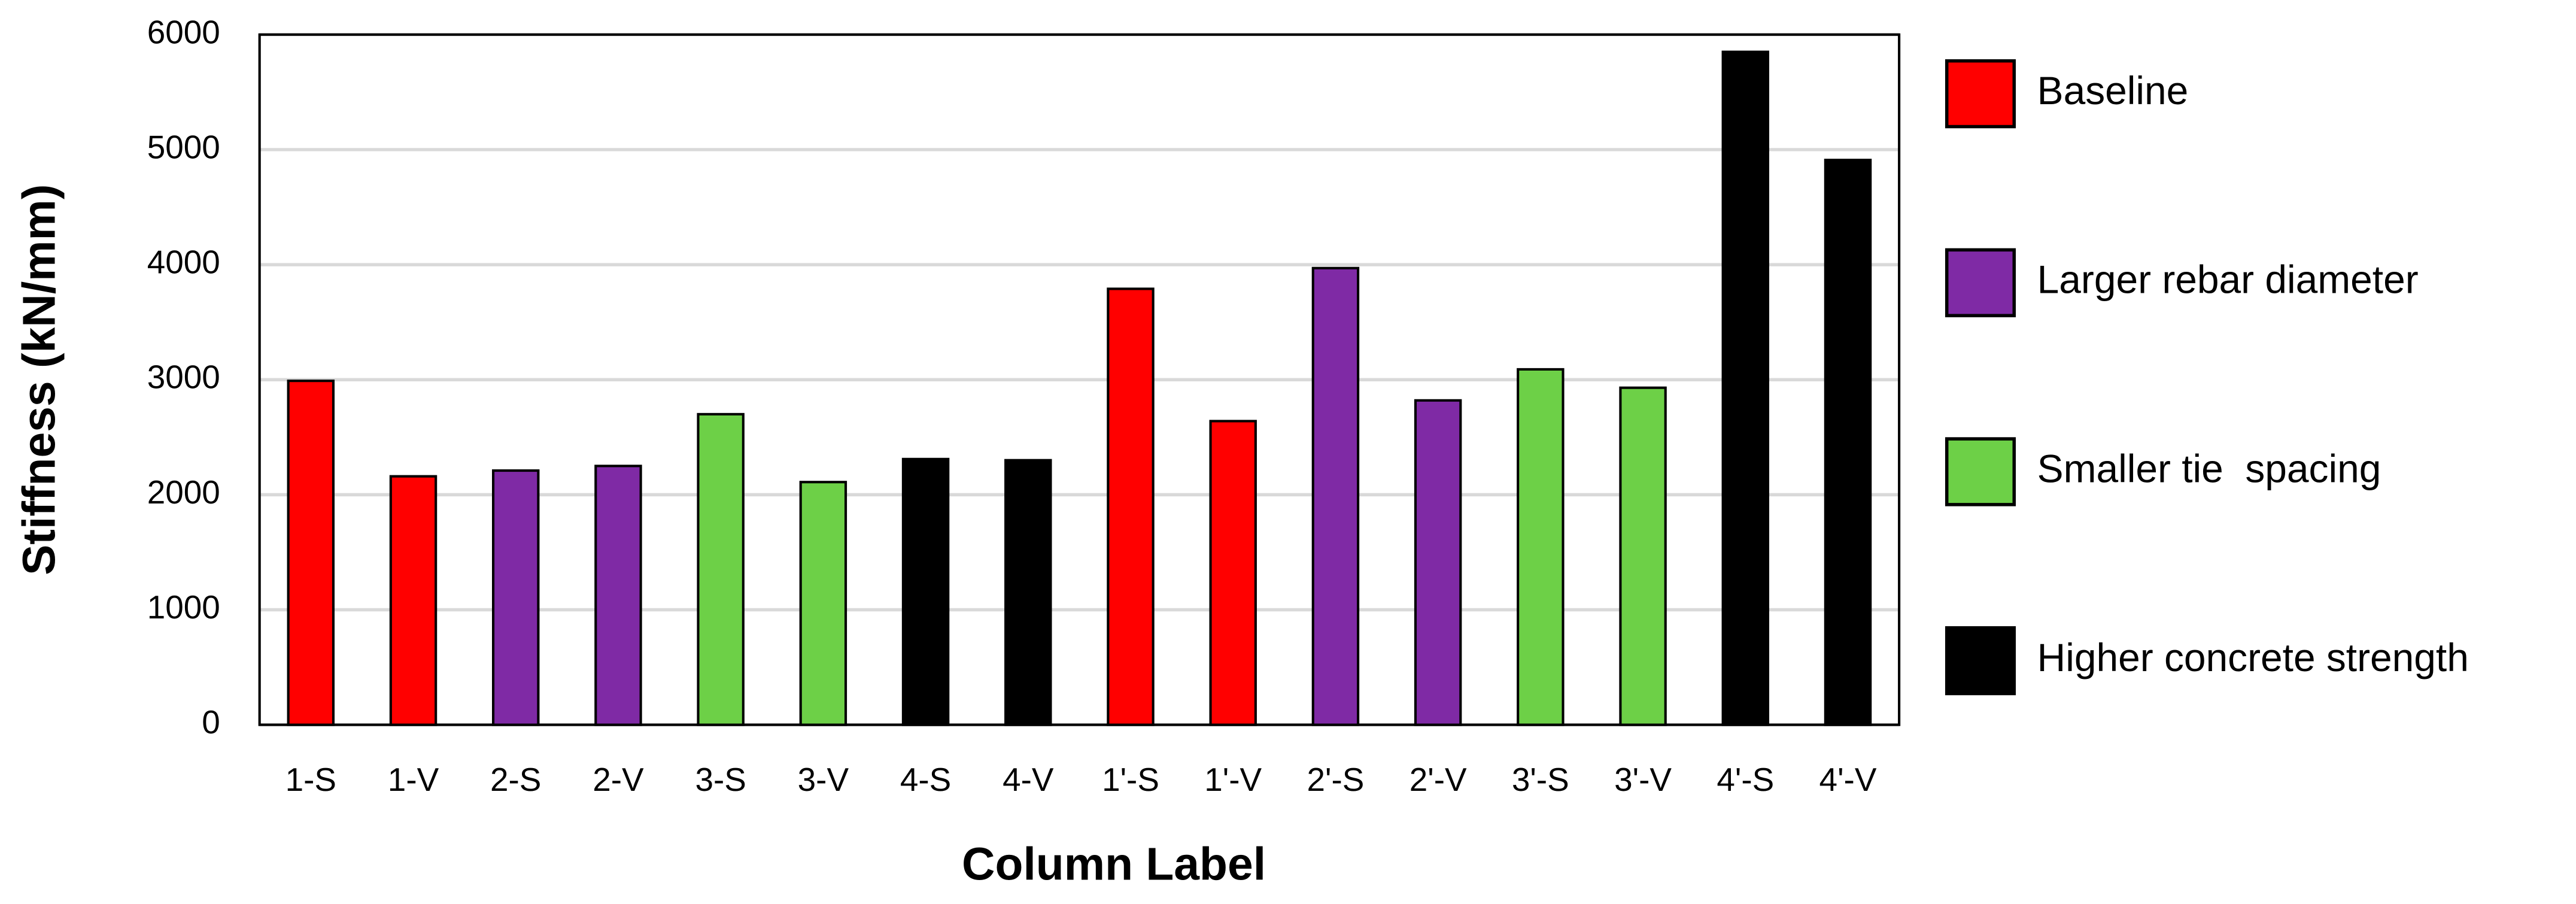 This screenshot has height=904, width=2576. Describe the element at coordinates (1130, 780) in the screenshot. I see `x-tick-label: 1'-S` at that location.